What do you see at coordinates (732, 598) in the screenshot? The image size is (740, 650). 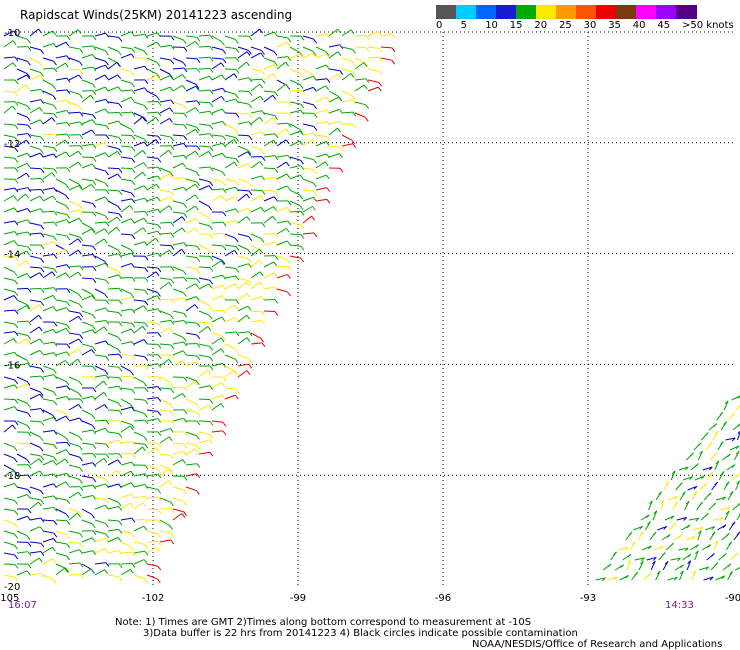 I see `lon-tick-label: -90` at bounding box center [732, 598].